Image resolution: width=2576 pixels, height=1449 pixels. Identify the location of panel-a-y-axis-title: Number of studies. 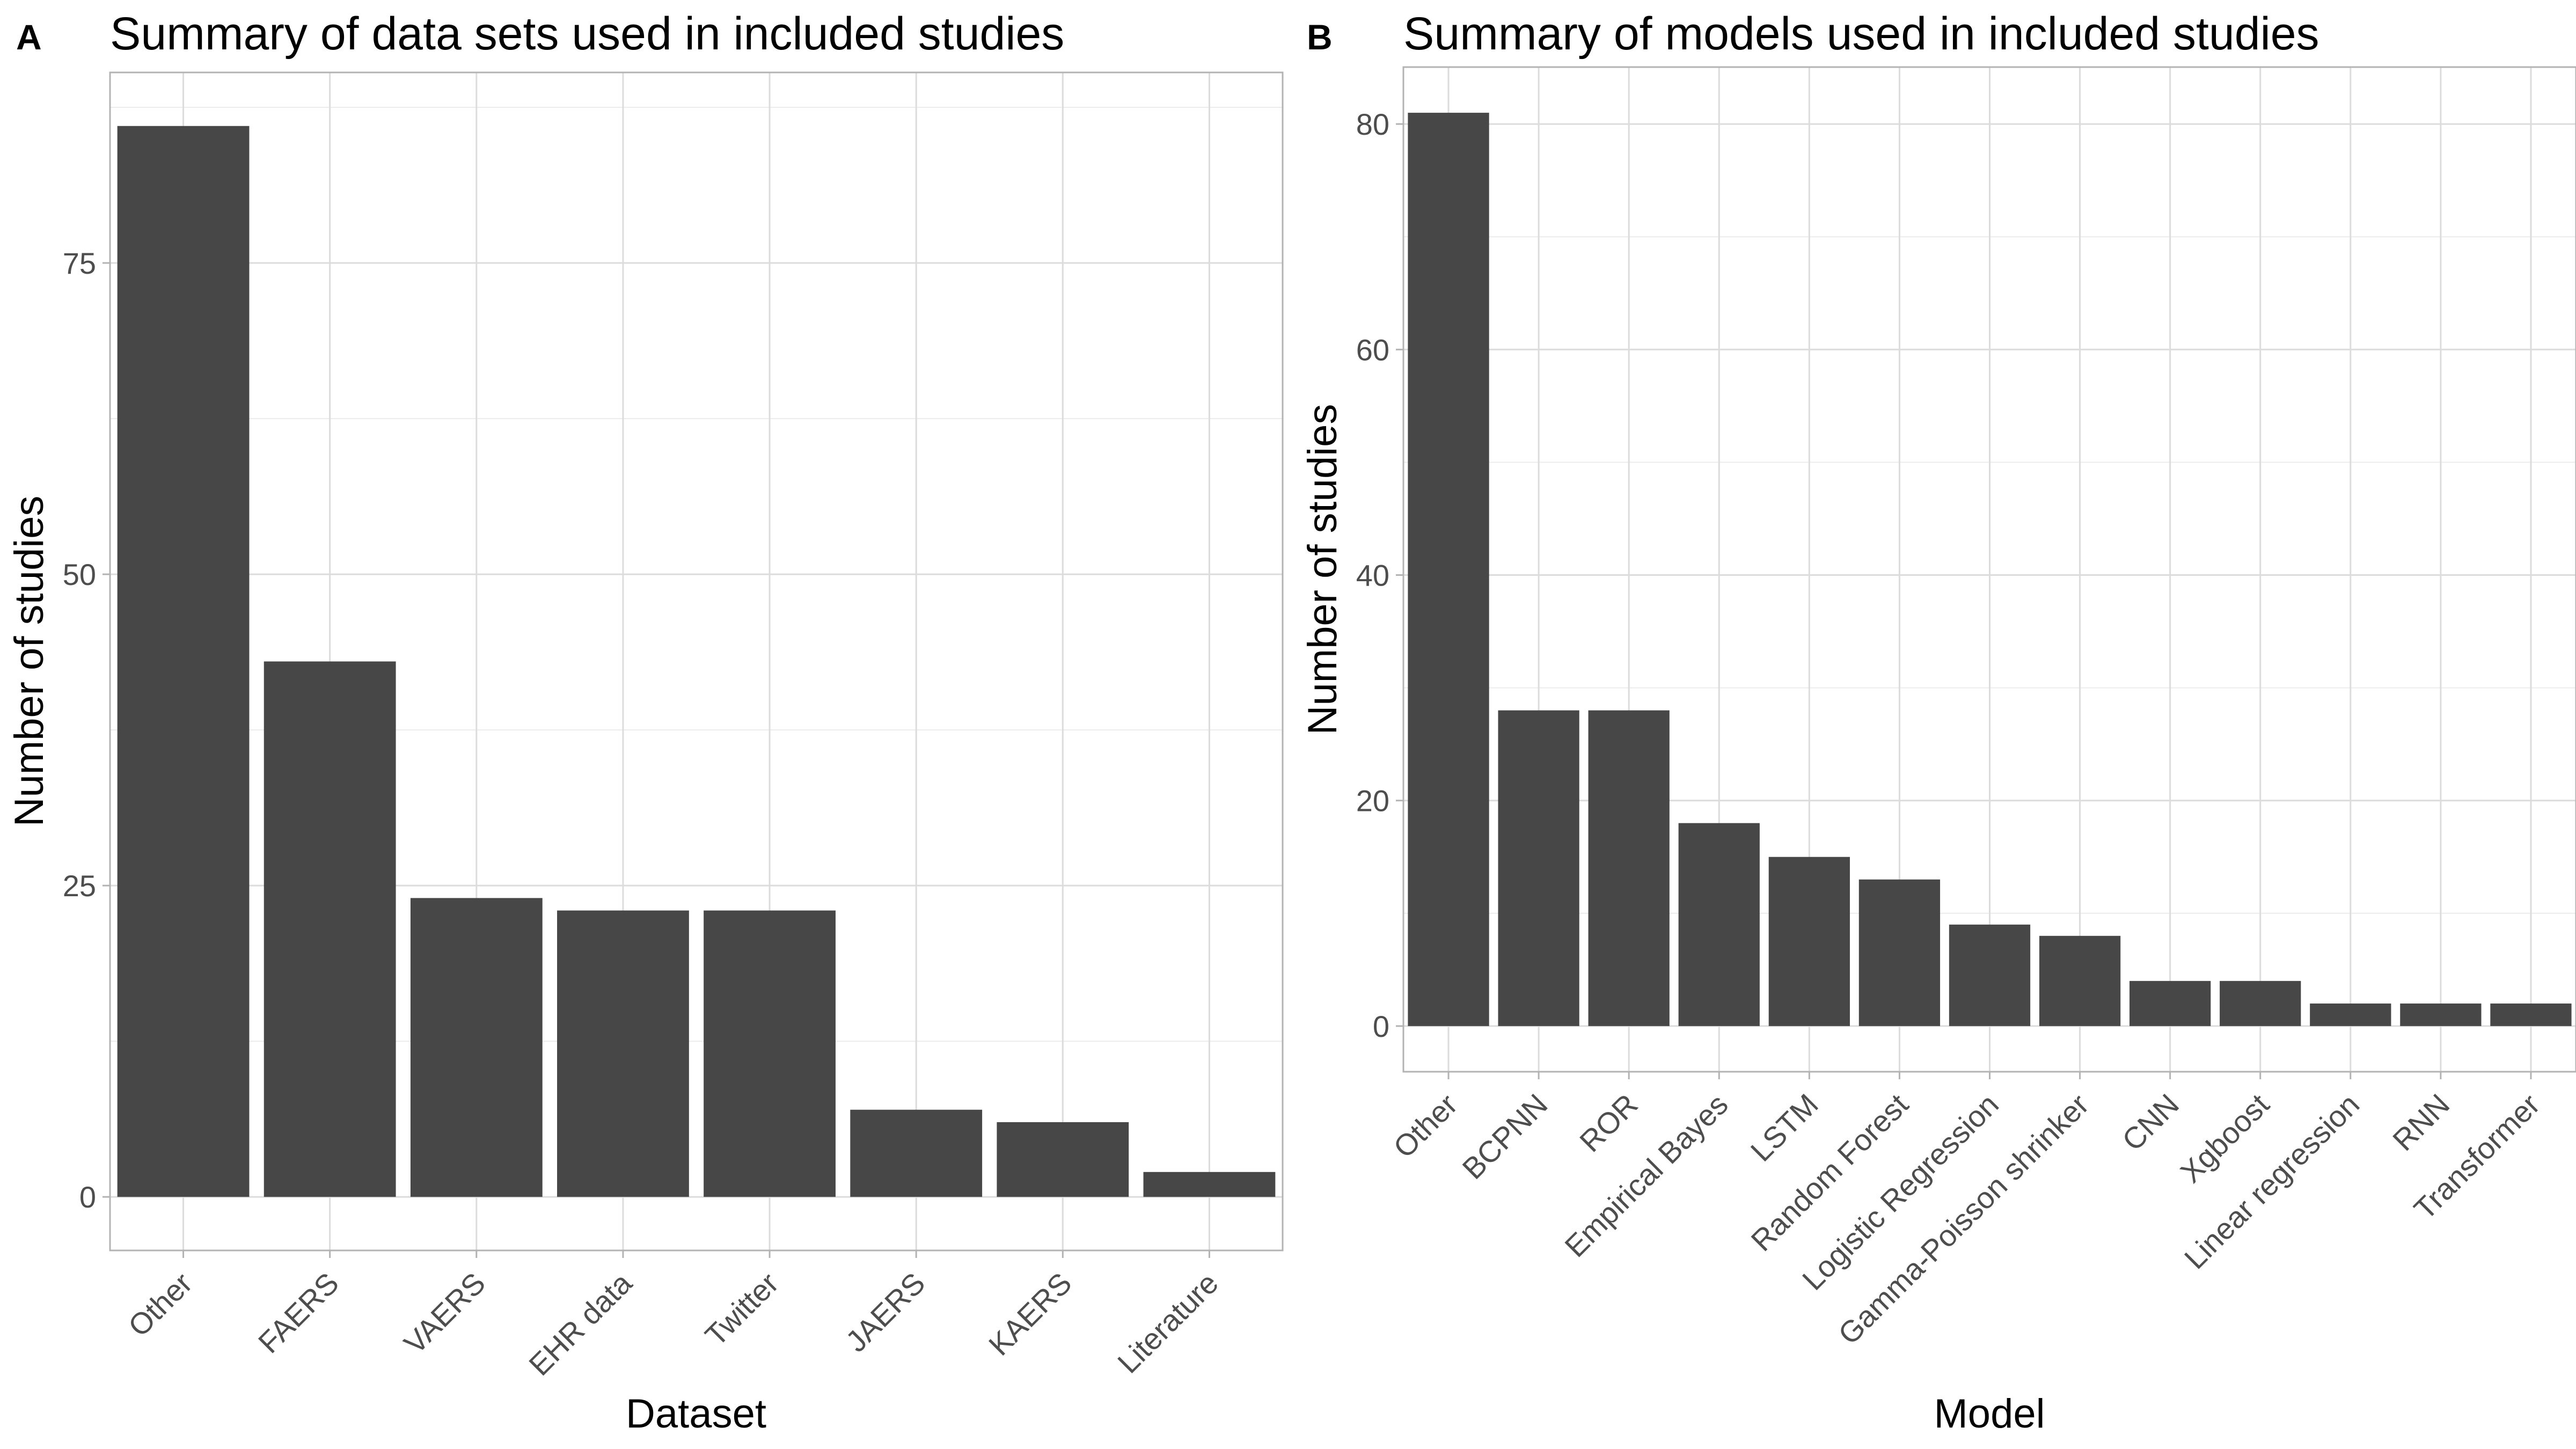
(29, 661).